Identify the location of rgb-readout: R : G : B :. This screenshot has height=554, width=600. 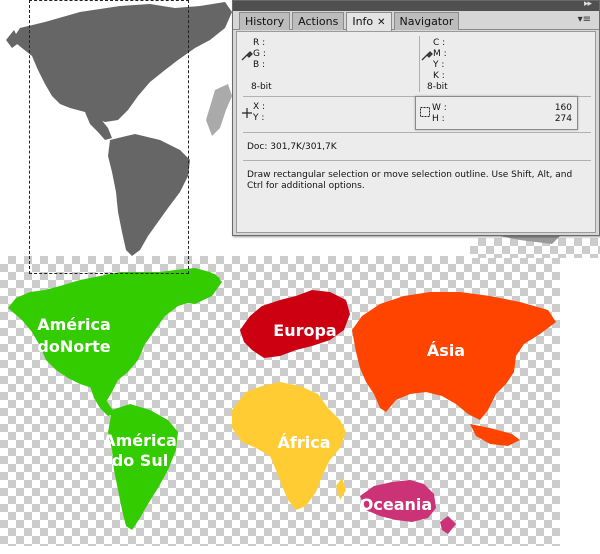
(268, 54).